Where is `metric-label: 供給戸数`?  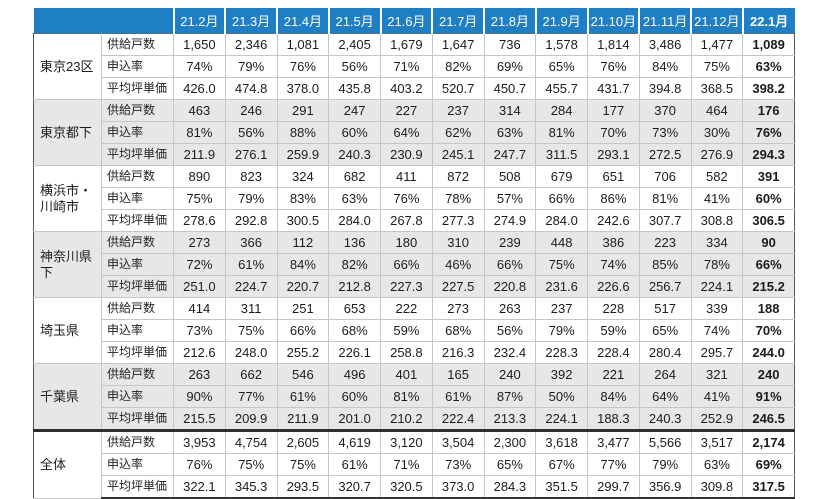
metric-label: 供給戸数 is located at coordinates (137, 44).